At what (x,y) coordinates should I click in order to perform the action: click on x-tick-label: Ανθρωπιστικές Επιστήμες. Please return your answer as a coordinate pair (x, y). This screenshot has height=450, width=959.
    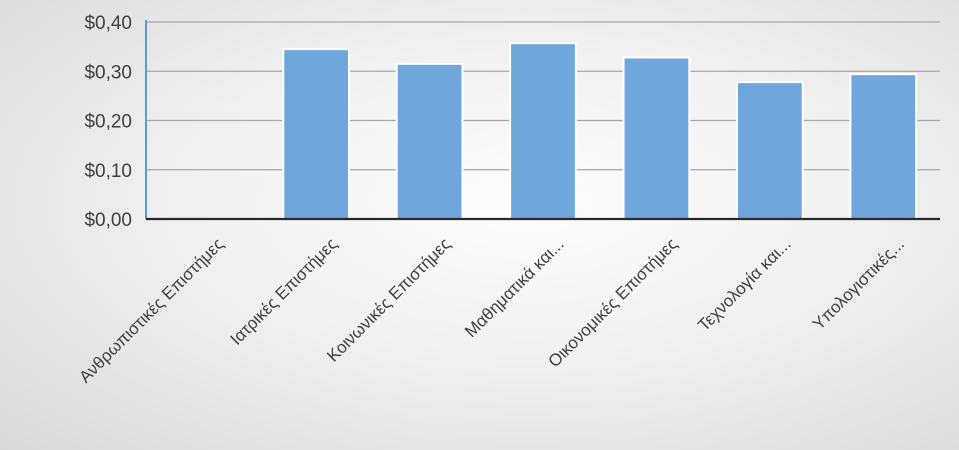
    Looking at the image, I should click on (151, 310).